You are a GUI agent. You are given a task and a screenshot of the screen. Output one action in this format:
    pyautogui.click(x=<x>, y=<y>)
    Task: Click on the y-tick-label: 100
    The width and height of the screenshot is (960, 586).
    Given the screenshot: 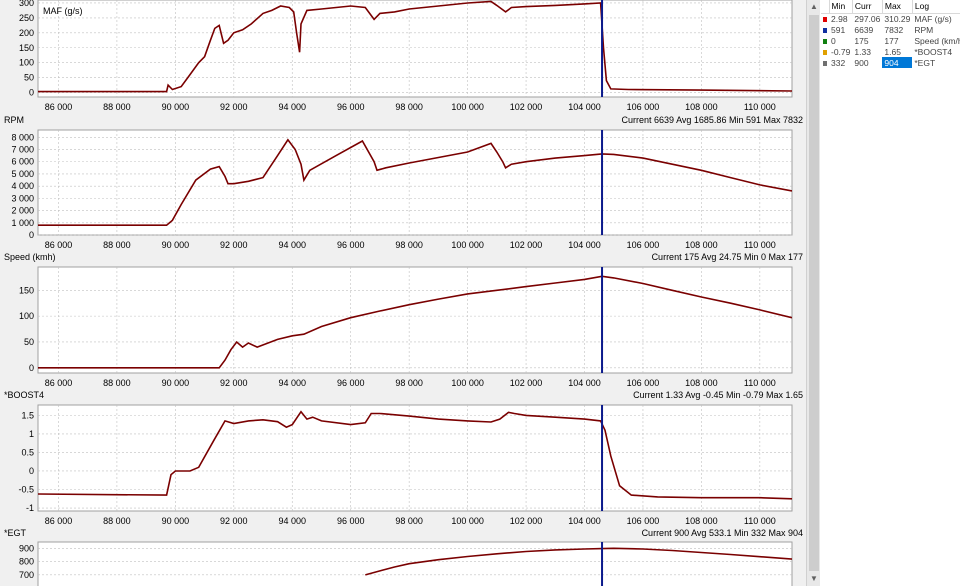 What is the action you would take?
    pyautogui.click(x=26, y=63)
    